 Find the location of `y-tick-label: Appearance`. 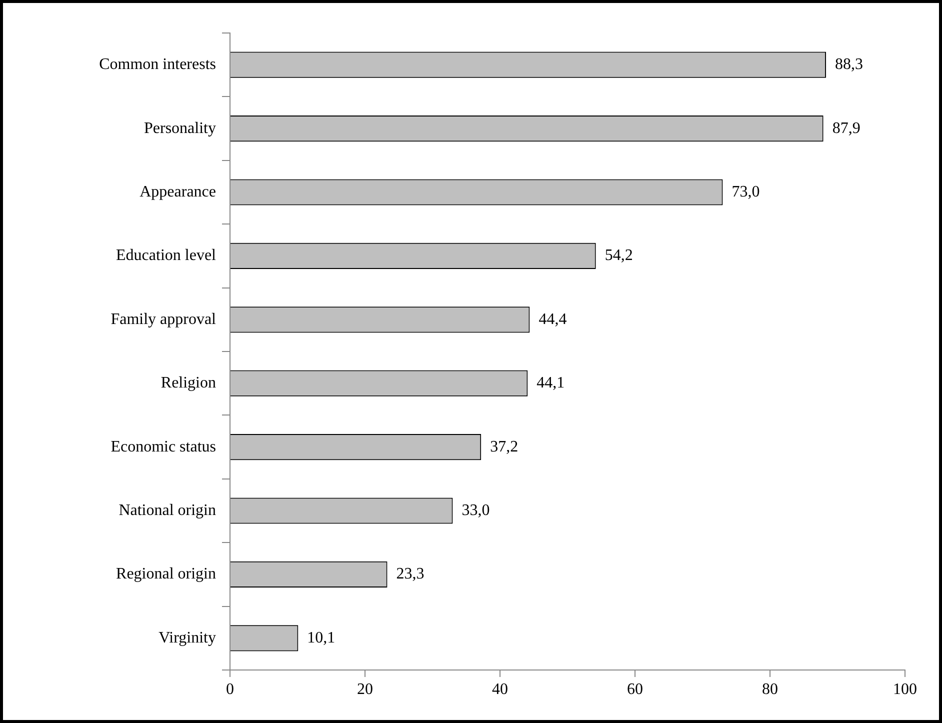

y-tick-label: Appearance is located at coordinates (178, 191).